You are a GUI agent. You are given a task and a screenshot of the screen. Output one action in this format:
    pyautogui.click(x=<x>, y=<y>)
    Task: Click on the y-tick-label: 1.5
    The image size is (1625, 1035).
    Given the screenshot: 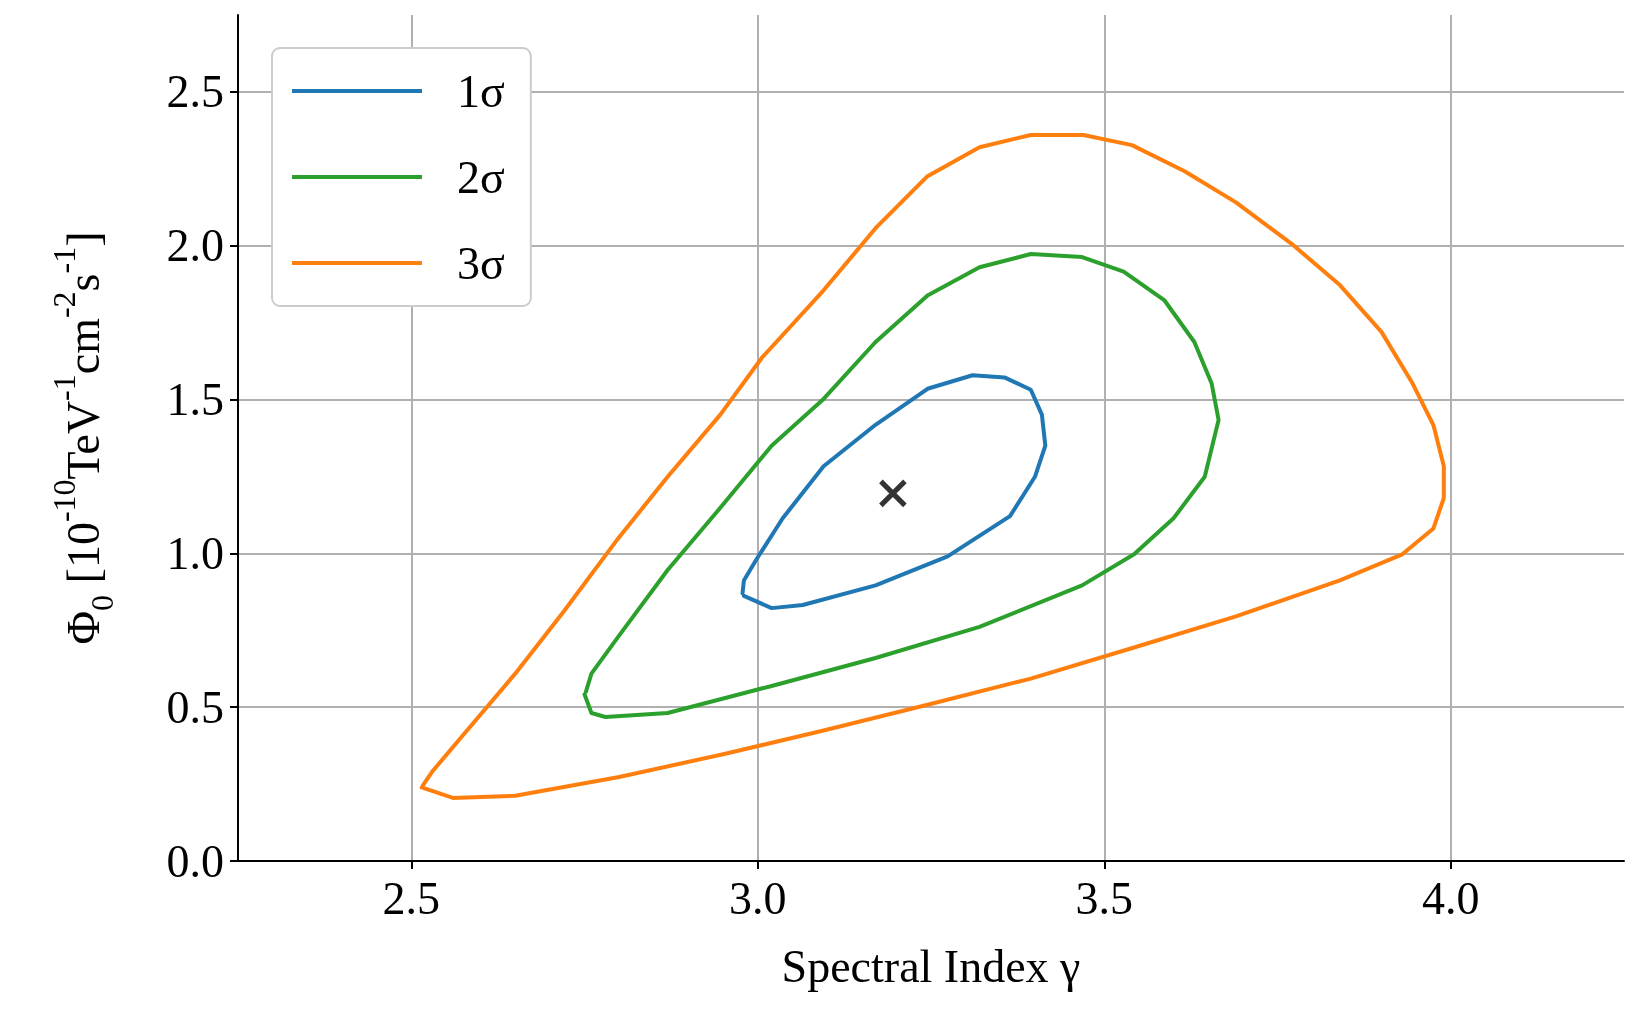 What is the action you would take?
    pyautogui.click(x=195, y=400)
    